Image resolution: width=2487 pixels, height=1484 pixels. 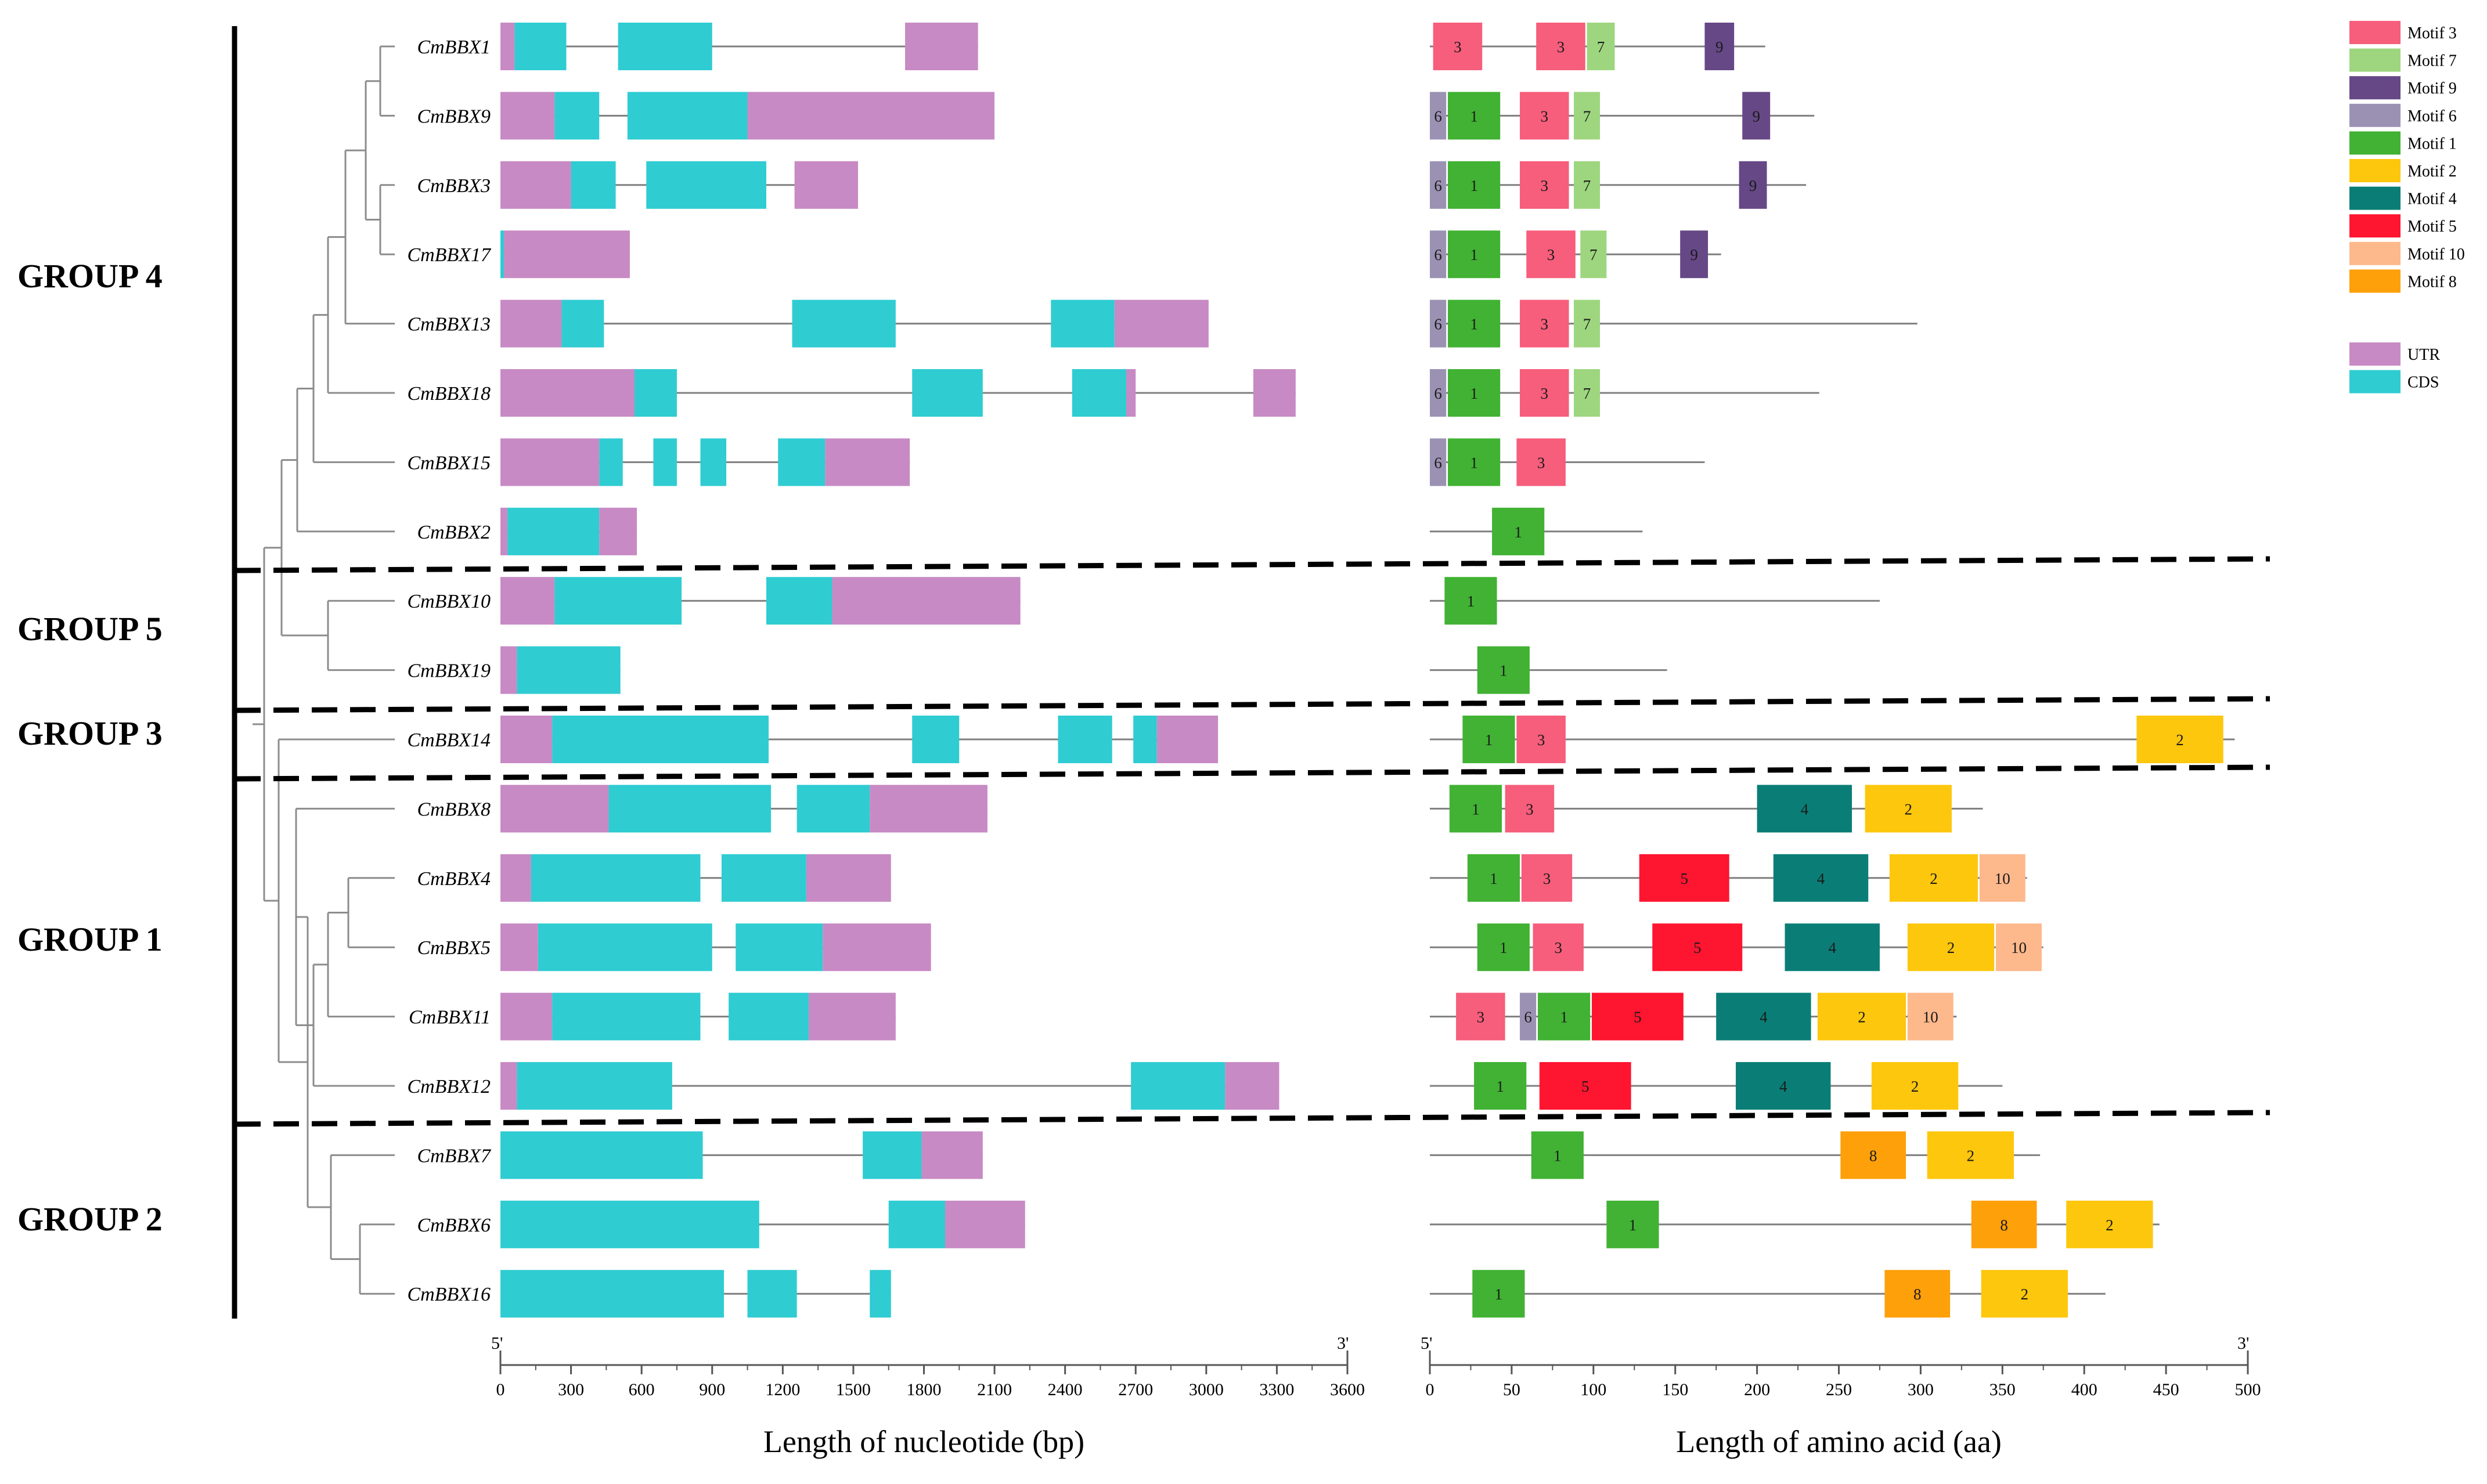 What do you see at coordinates (449, 601) in the screenshot?
I see `gene-label: CmBBX10` at bounding box center [449, 601].